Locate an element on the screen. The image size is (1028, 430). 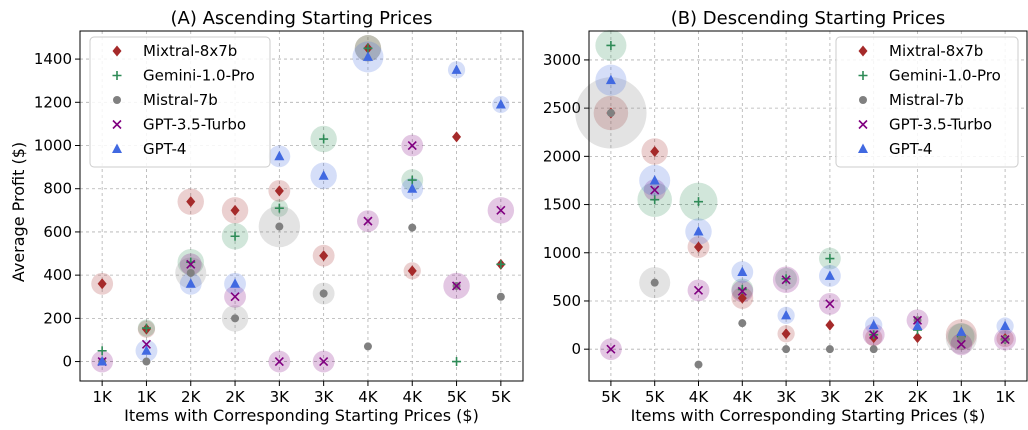
y-tick-label: 2500 is located at coordinates (562, 108).